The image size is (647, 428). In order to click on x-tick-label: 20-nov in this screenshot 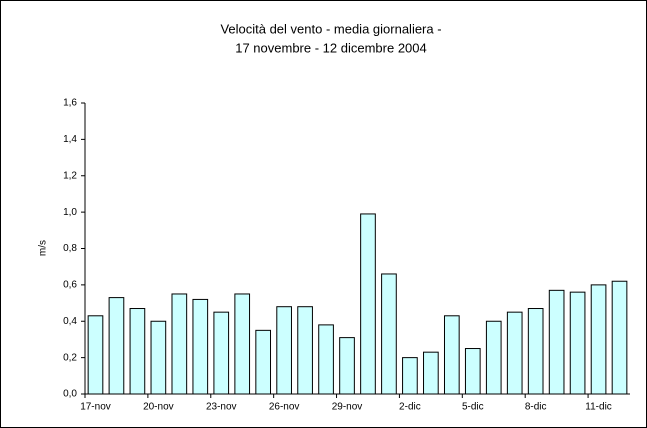, I will do `click(158, 407)`.